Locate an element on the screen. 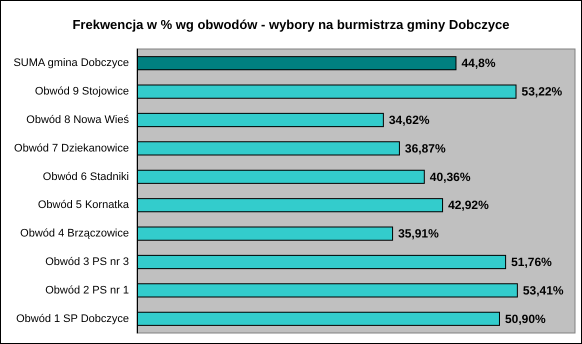 This screenshot has height=344, width=582. chart-title: Frekwencja w % wg obwodów - wybory na burmistrza gminy Dobczyce is located at coordinates (291, 24).